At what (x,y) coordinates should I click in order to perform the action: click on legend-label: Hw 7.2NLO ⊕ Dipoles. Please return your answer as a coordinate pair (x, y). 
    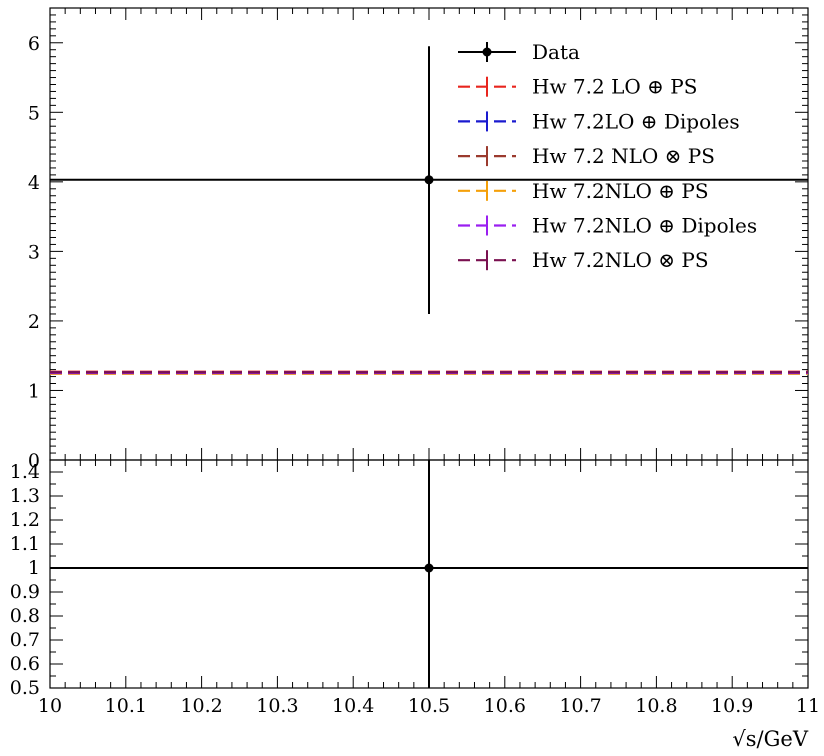
    Looking at the image, I should click on (644, 226).